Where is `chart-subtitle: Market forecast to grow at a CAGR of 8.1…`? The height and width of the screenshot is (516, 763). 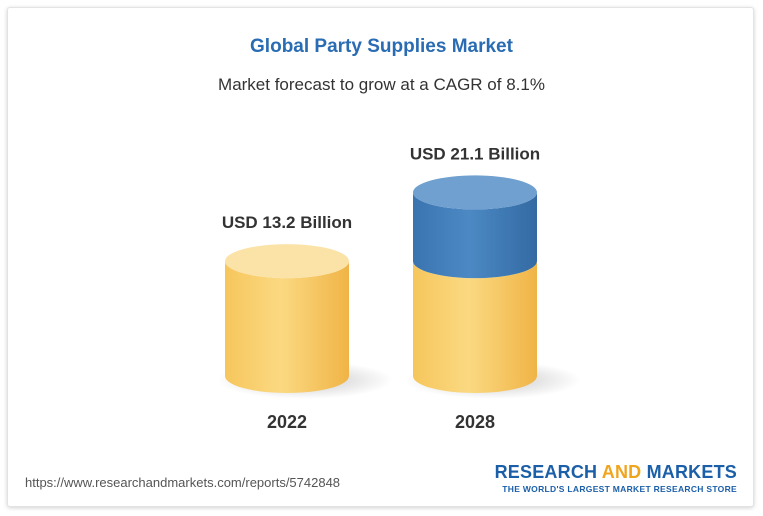
chart-subtitle: Market forecast to grow at a CAGR of 8.1… is located at coordinates (381, 84).